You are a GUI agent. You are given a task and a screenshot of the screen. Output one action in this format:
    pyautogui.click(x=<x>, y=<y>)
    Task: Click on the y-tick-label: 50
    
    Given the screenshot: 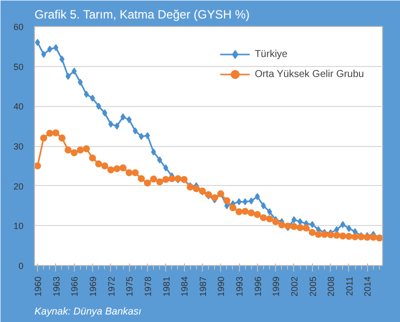 What is the action you would take?
    pyautogui.click(x=18, y=67)
    